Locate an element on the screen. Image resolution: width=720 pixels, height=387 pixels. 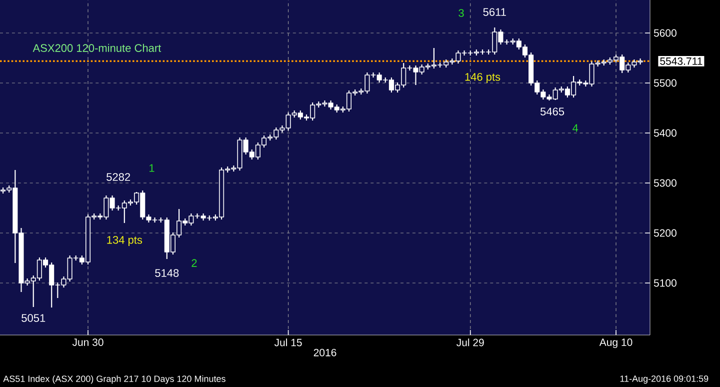
ref-line-label: 5543.711 is located at coordinates (681, 61).